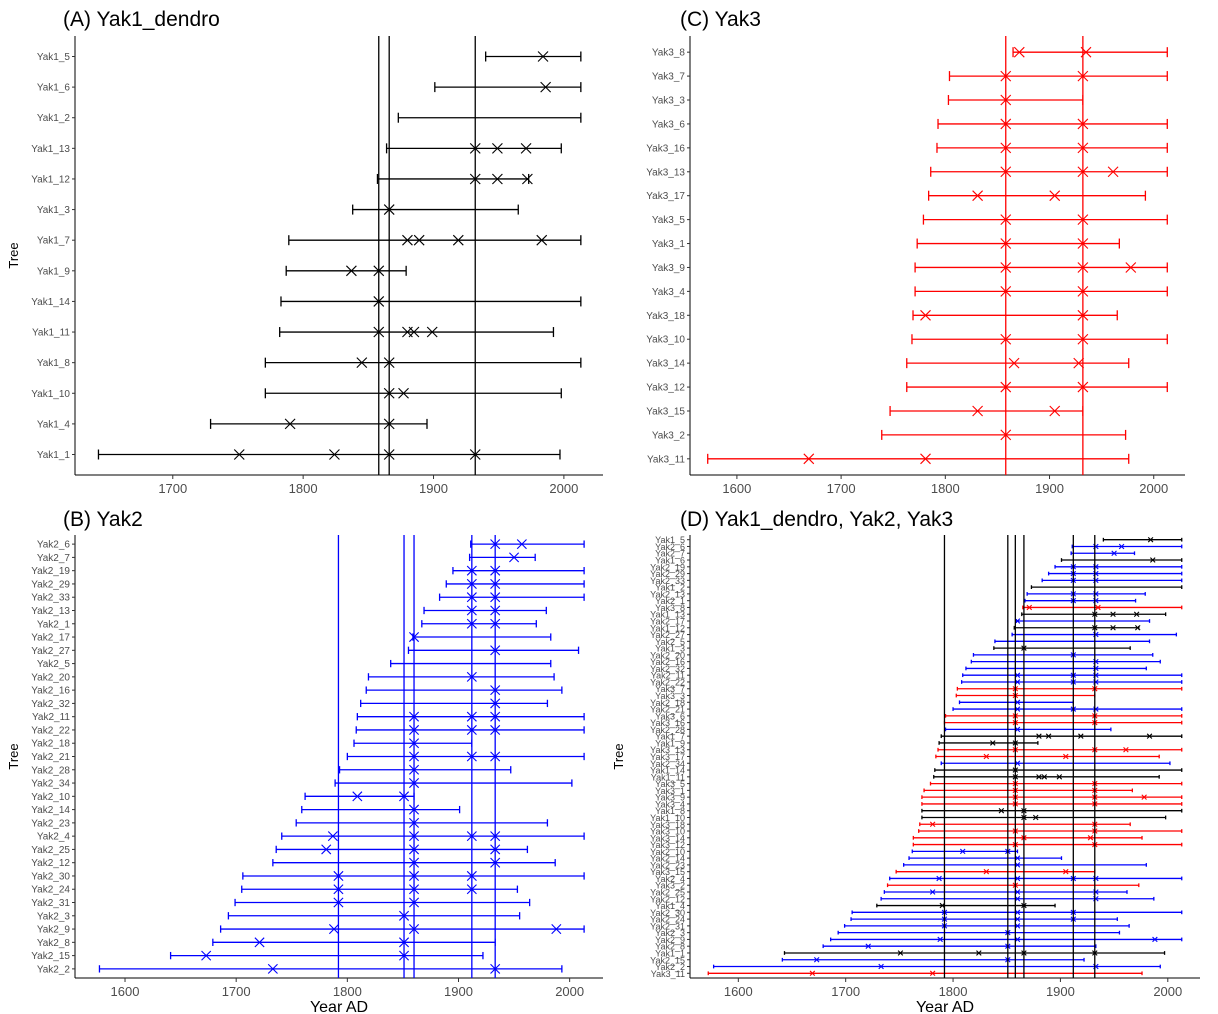 The width and height of the screenshot is (1218, 1014). I want to click on panel-title: (C) Yak3, so click(720, 19).